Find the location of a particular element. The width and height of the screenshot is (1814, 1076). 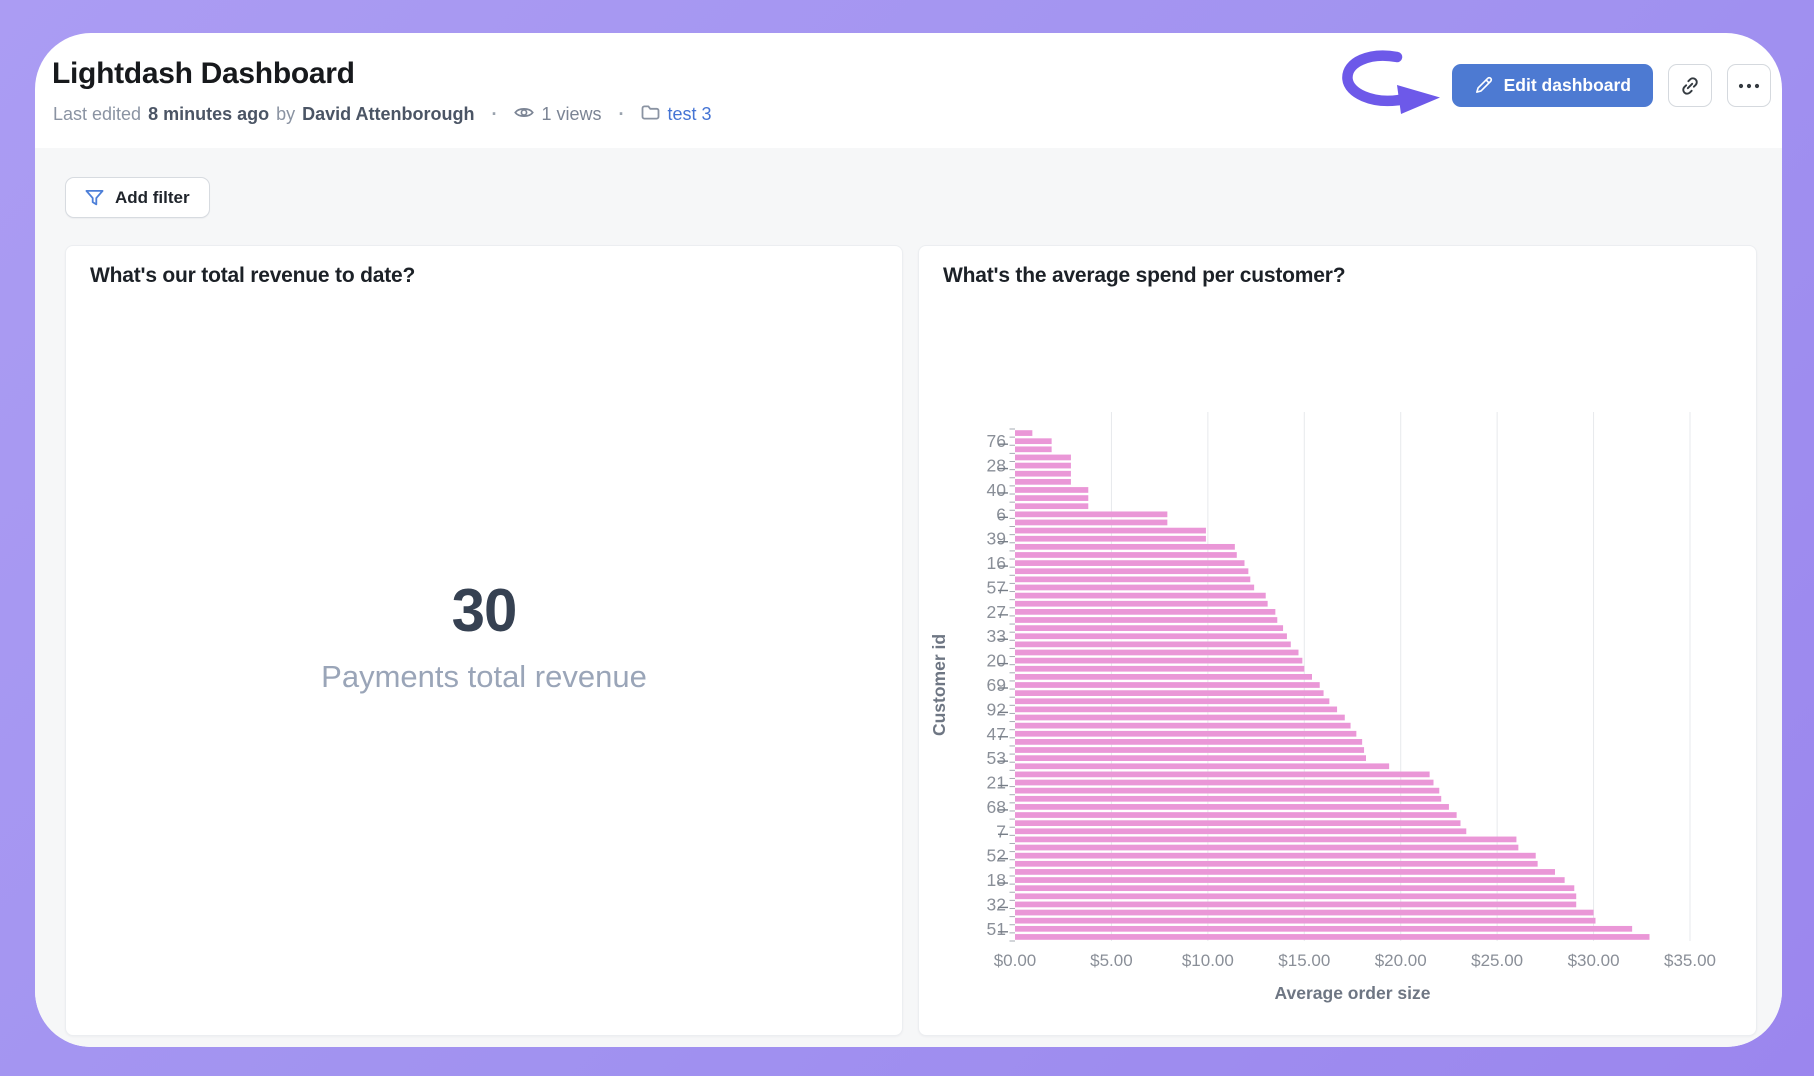

x-tick-label: $5.00 is located at coordinates (1111, 960).